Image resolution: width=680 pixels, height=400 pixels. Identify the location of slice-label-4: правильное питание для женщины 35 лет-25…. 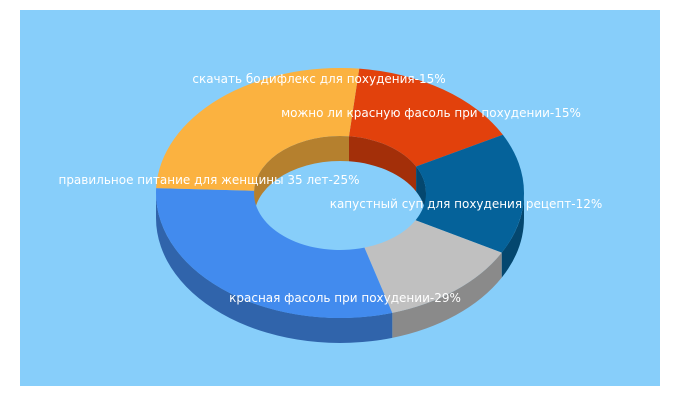
(208, 180).